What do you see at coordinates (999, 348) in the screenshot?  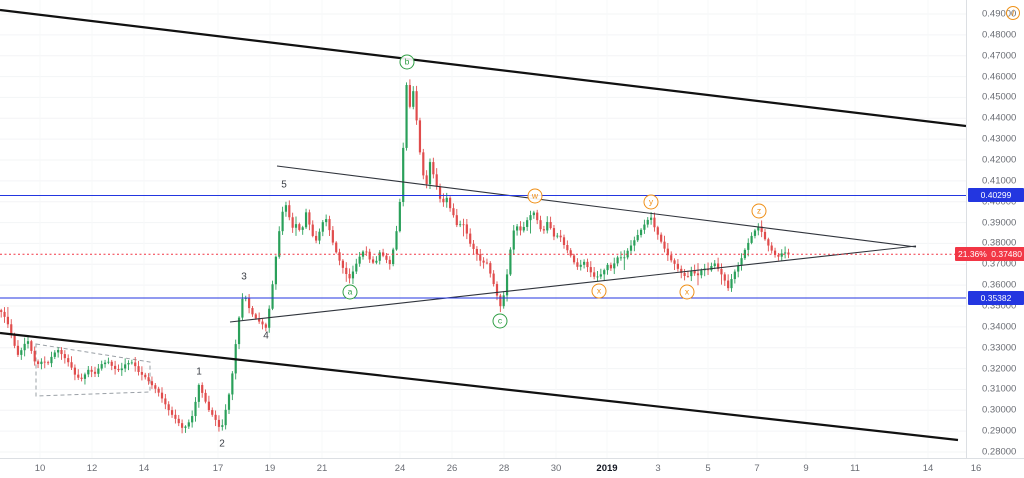 I see `price-tick-label: 0.33000` at bounding box center [999, 348].